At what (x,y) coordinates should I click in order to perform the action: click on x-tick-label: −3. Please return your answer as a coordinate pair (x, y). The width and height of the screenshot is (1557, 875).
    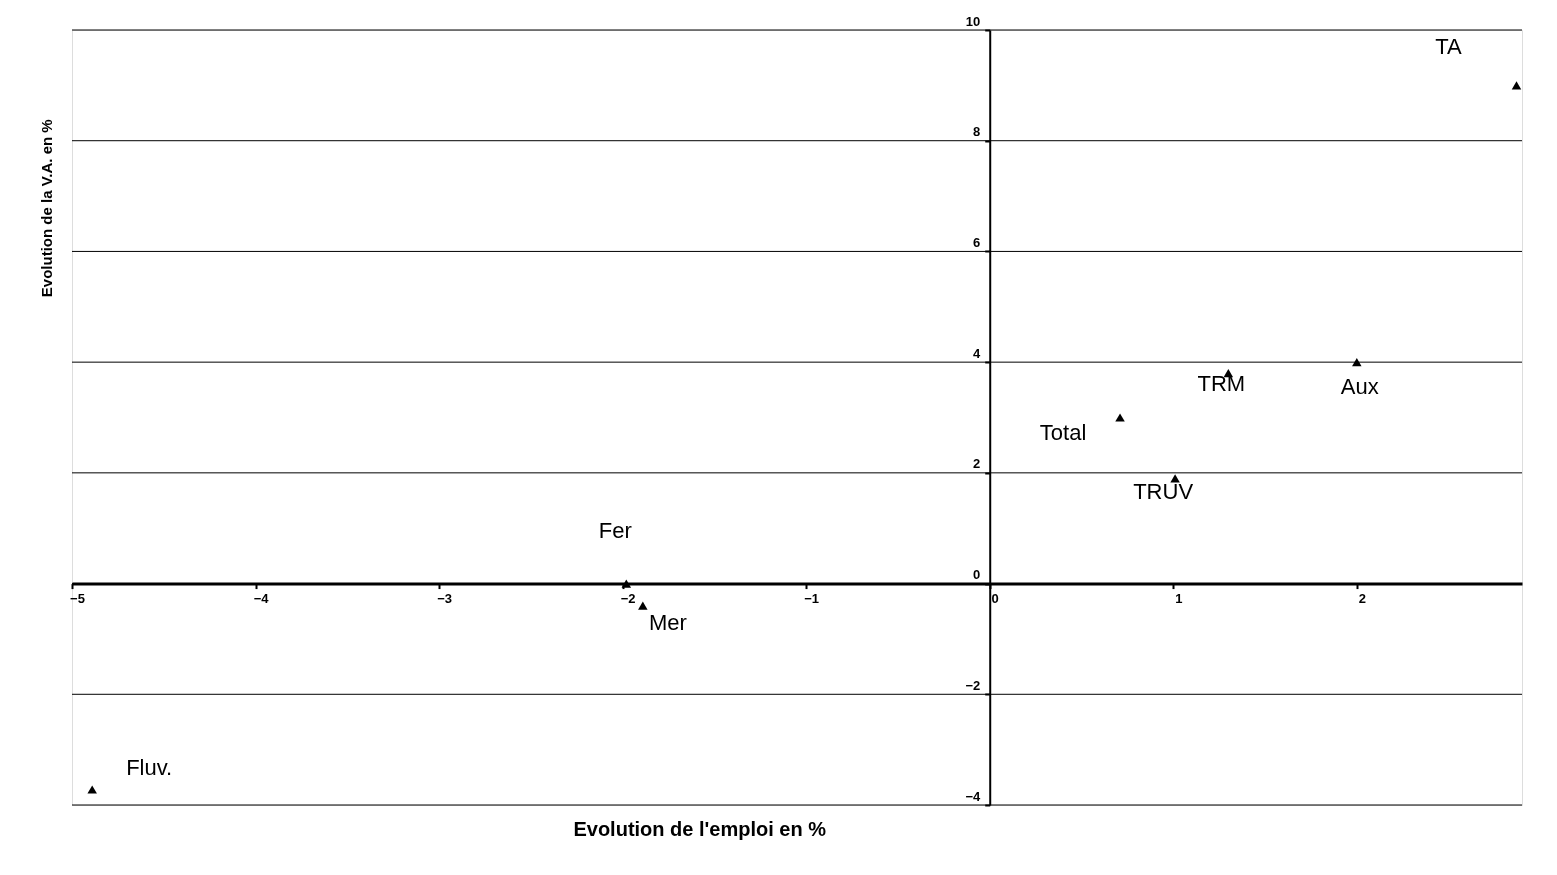
    Looking at the image, I should click on (444, 599).